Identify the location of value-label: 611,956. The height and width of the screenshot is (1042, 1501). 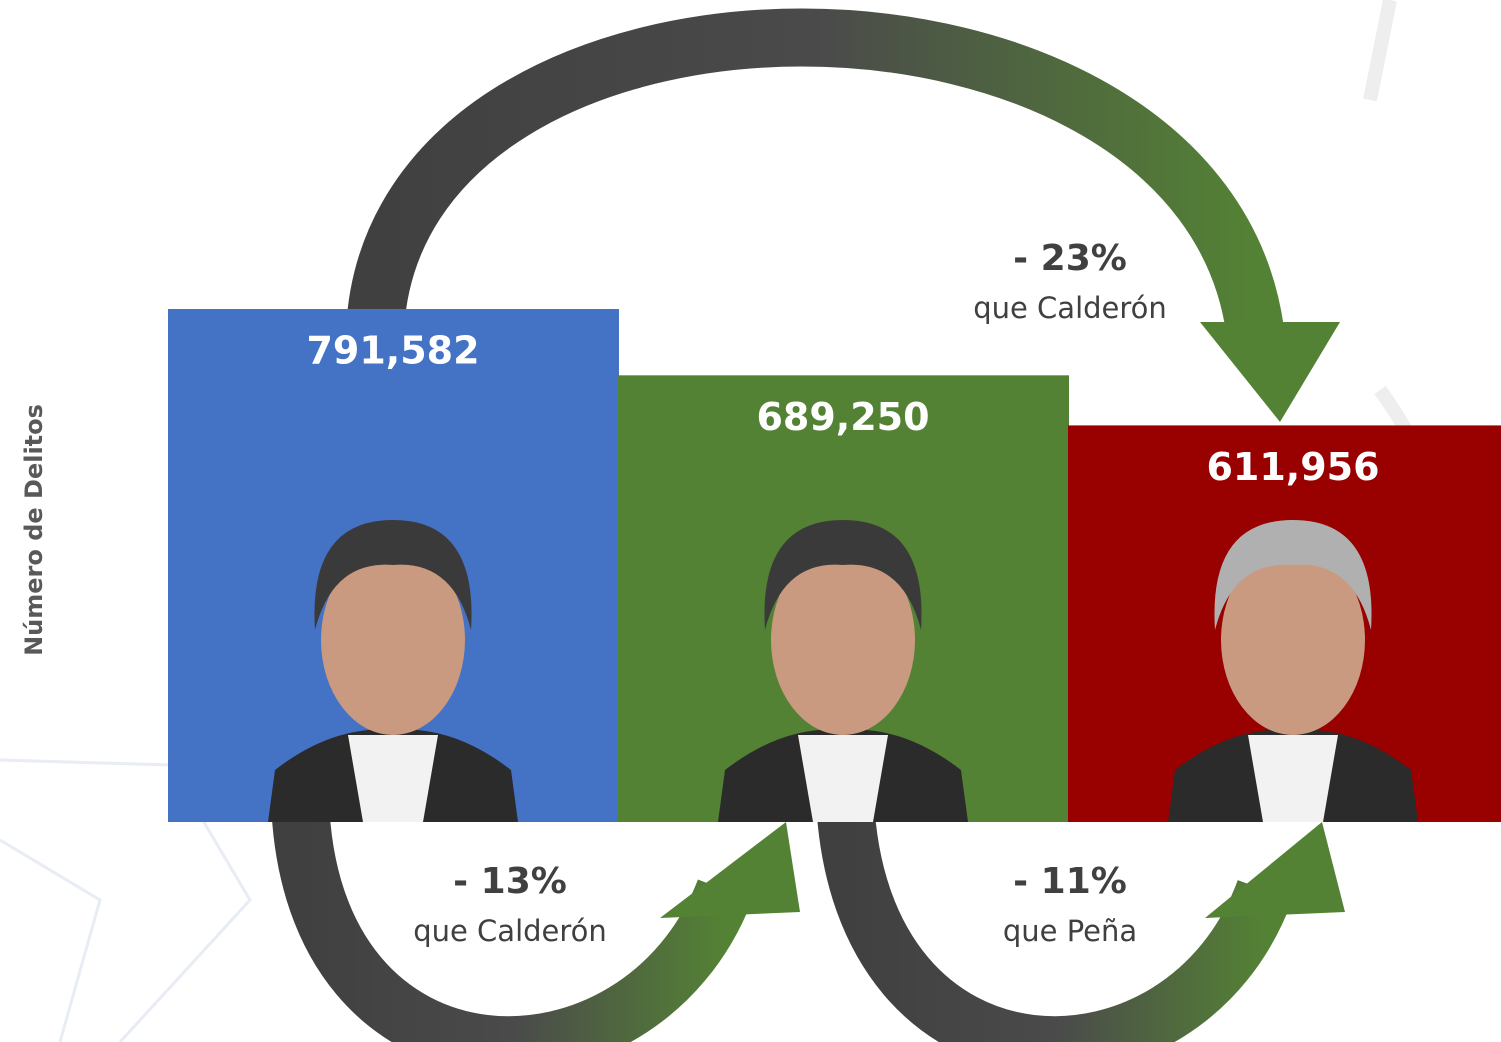
(1292, 467).